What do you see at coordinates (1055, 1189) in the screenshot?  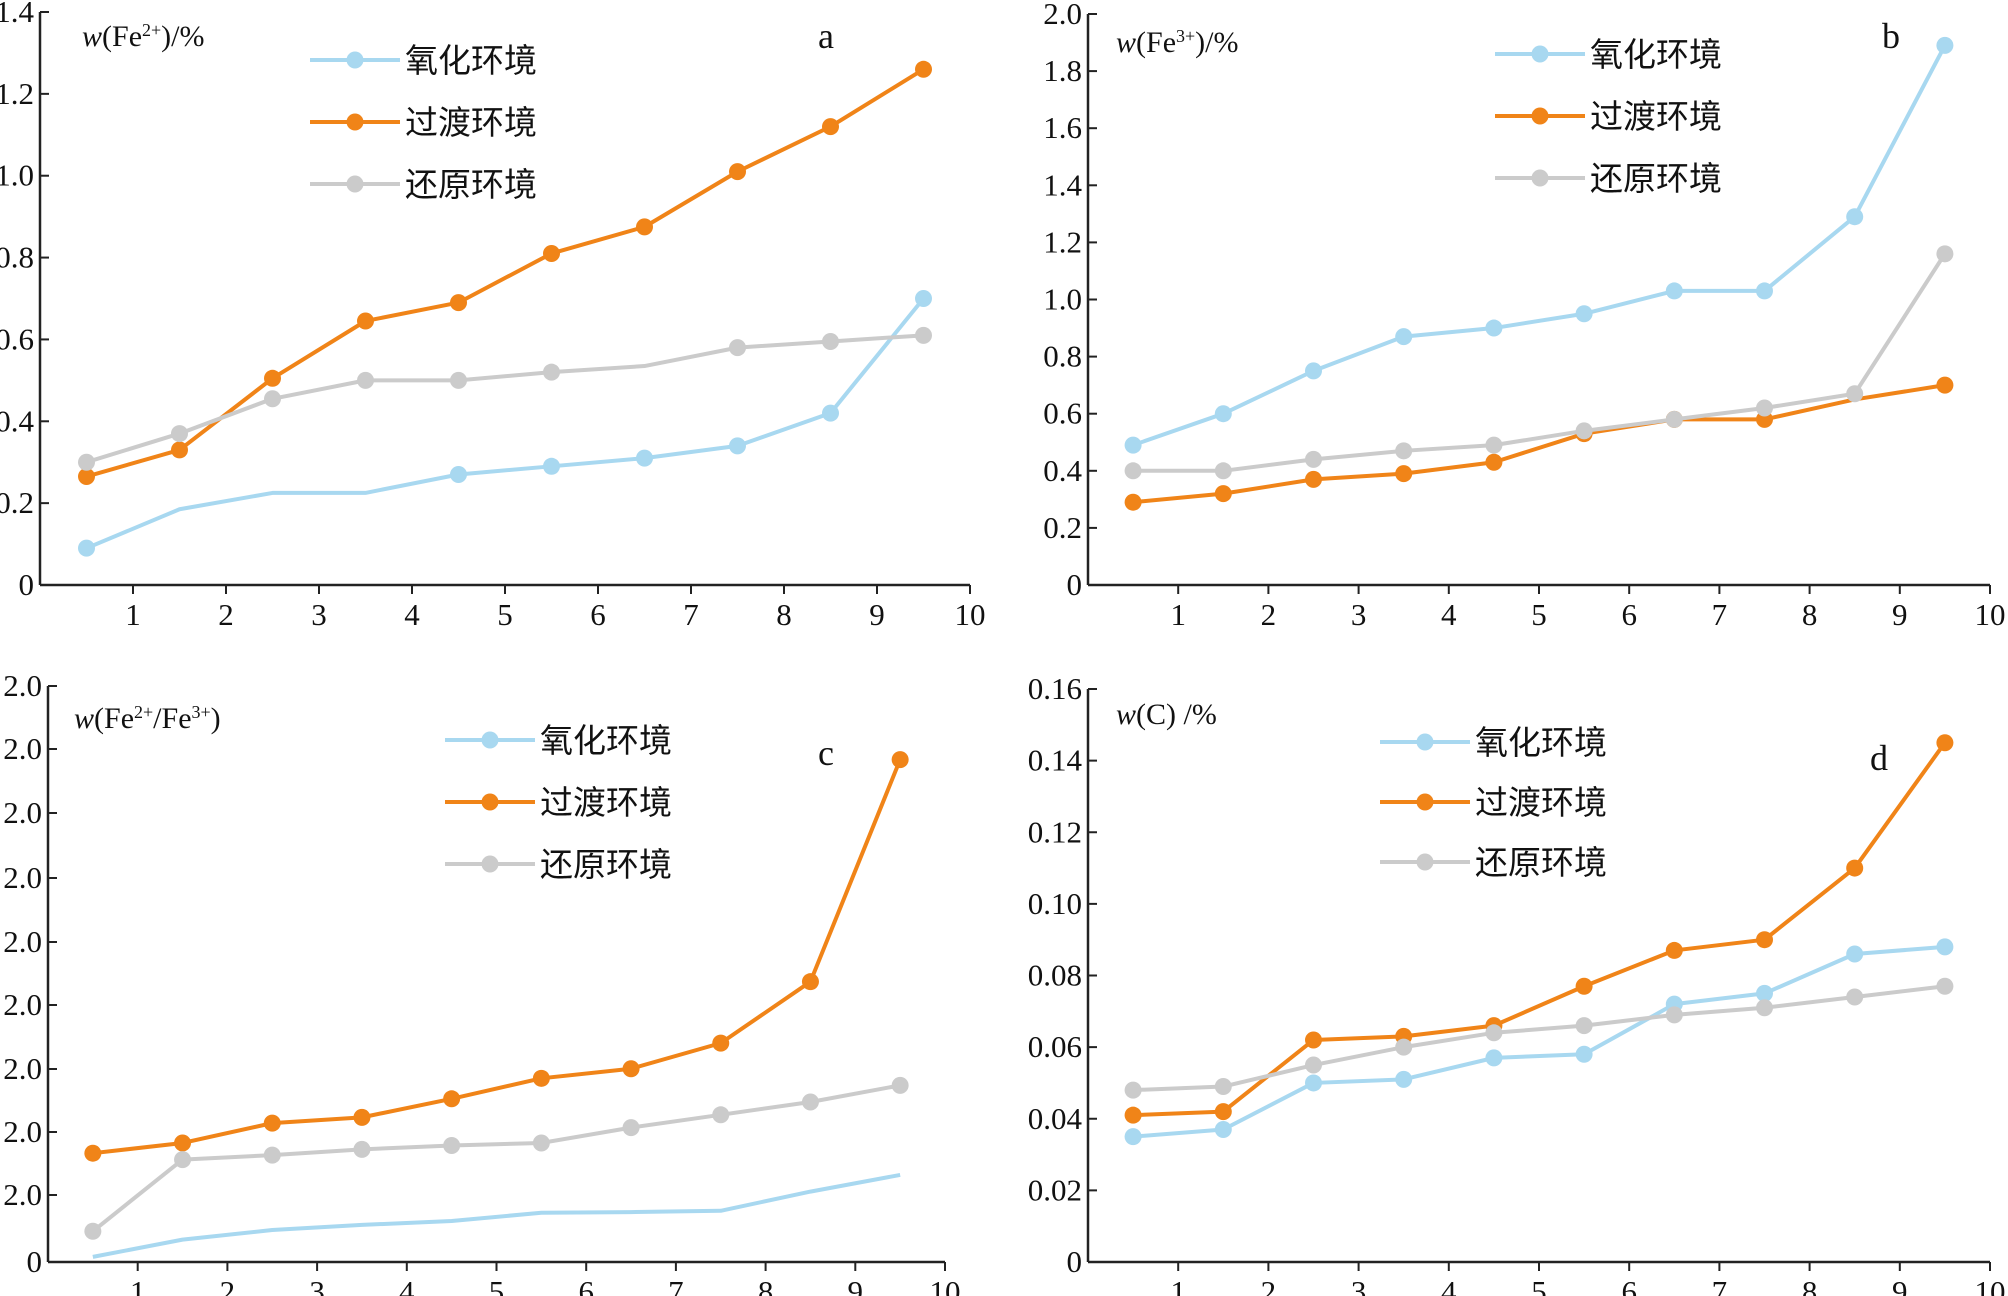 I see `y-tick-label: 0.02` at bounding box center [1055, 1189].